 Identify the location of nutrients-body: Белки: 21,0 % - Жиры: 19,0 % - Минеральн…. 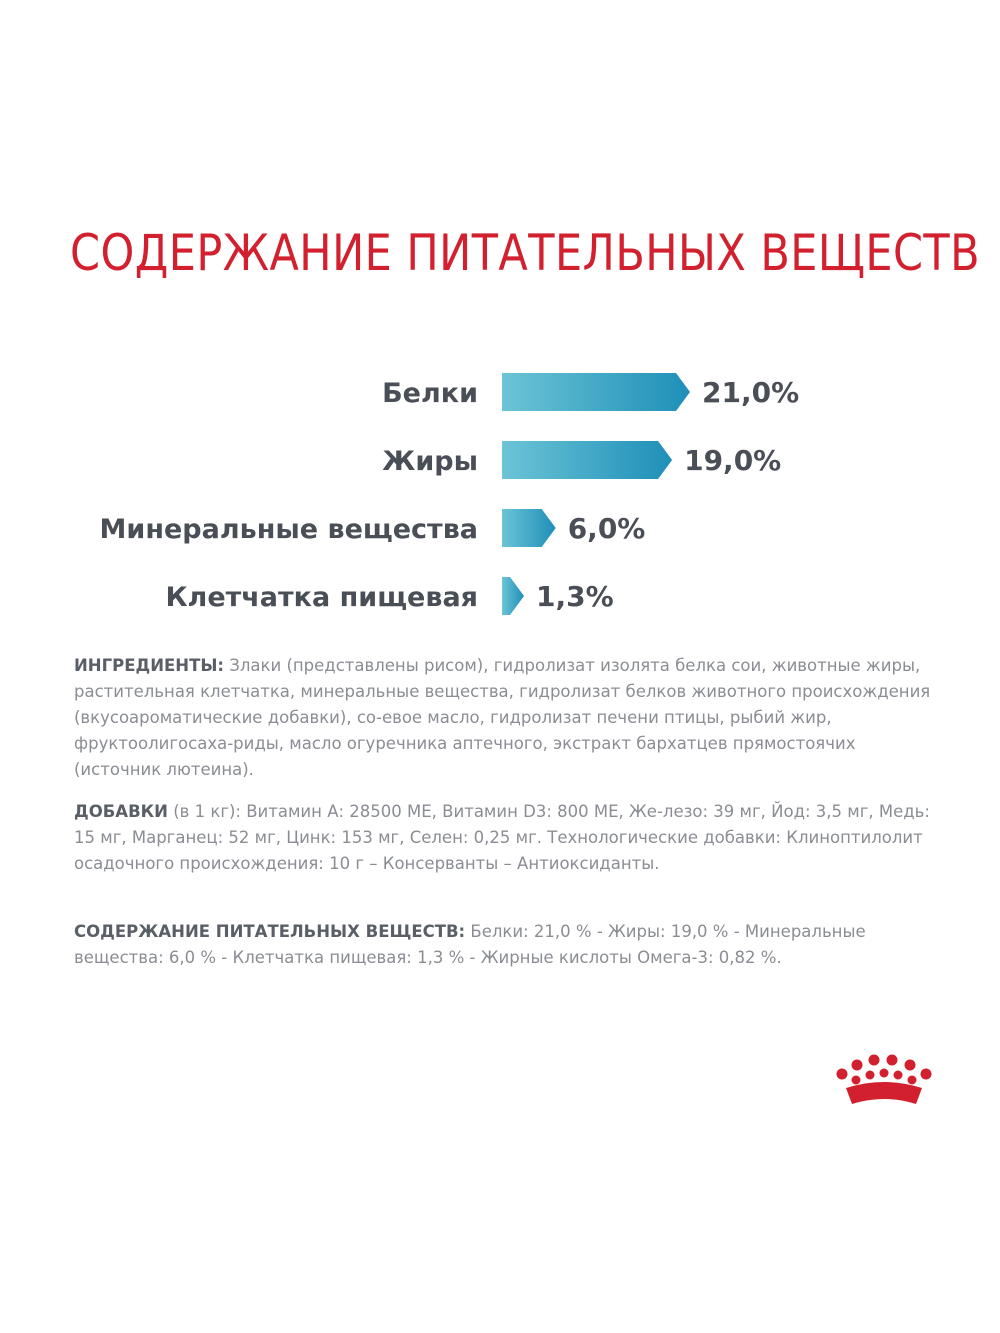
(470, 944).